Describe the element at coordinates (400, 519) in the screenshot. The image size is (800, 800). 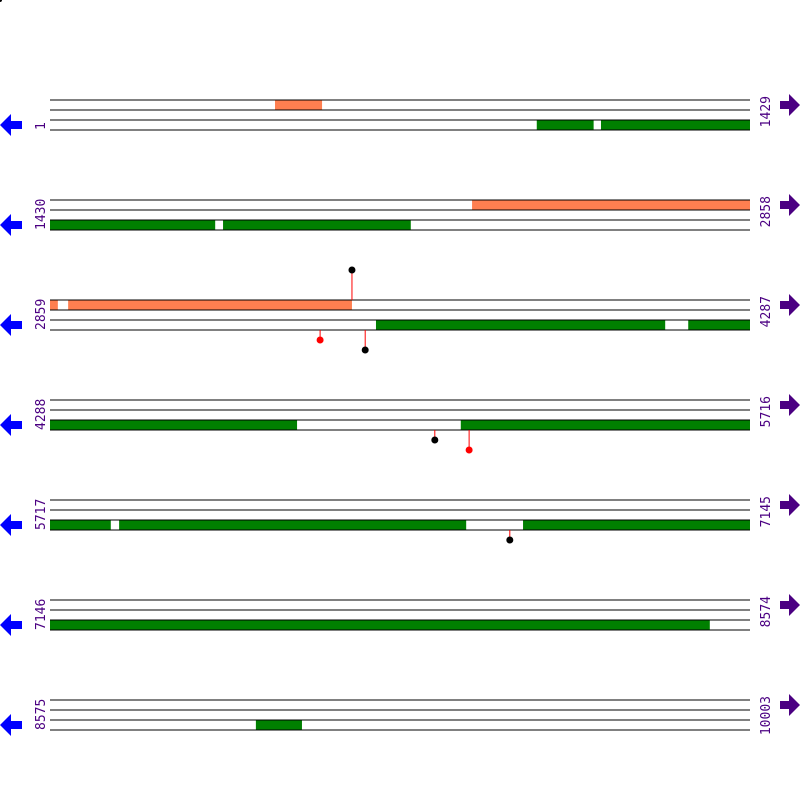
I see `sequence-row: 5717 7145` at that location.